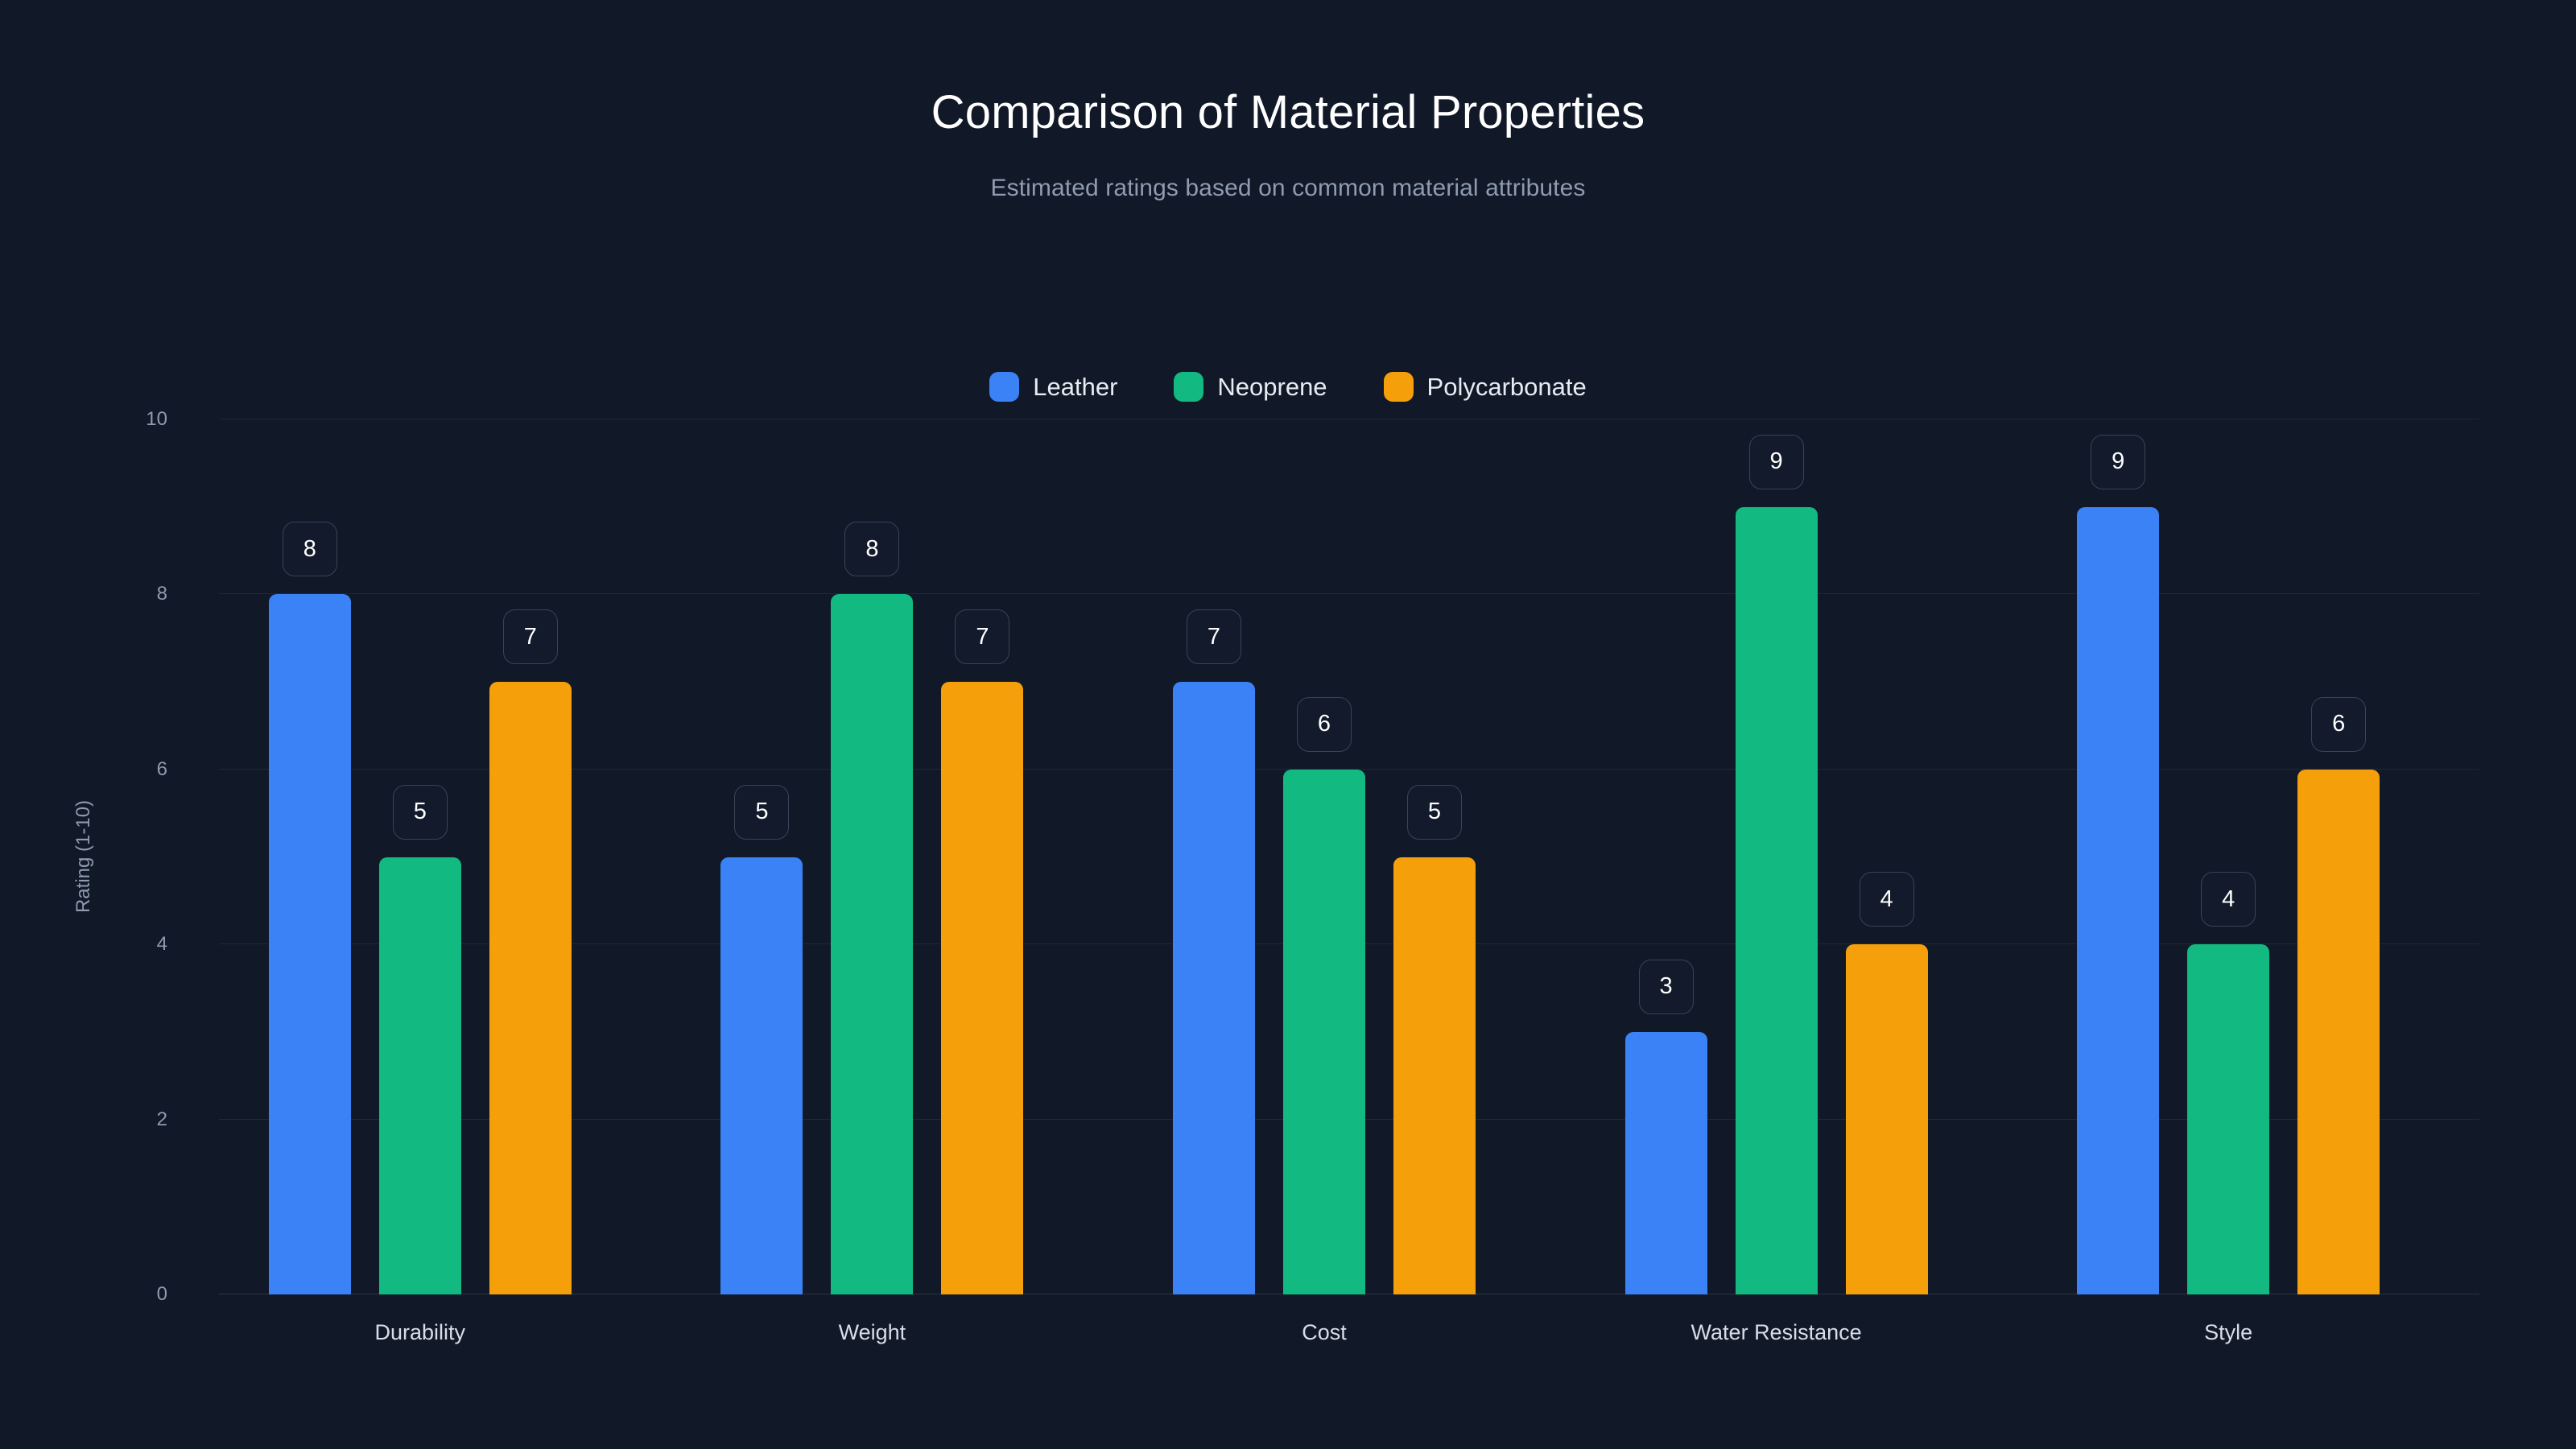 The height and width of the screenshot is (1449, 2576). Describe the element at coordinates (1776, 1332) in the screenshot. I see `x-label-water-resistance: Water Resistance` at that location.